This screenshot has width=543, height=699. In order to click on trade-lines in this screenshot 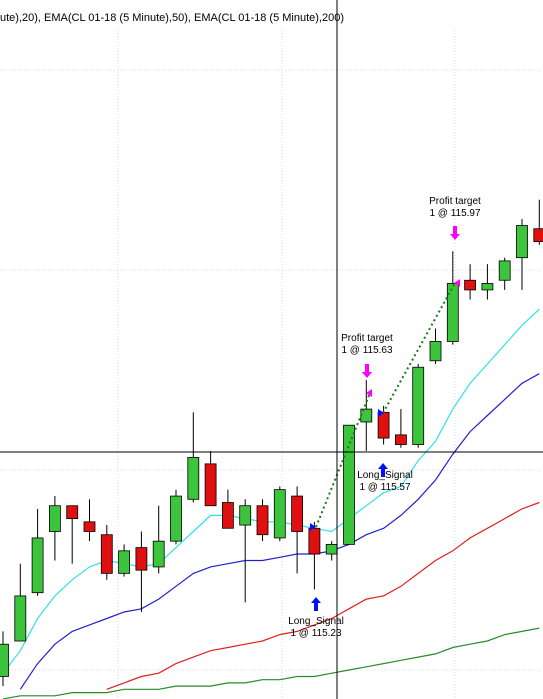, I will do `click(385, 405)`.